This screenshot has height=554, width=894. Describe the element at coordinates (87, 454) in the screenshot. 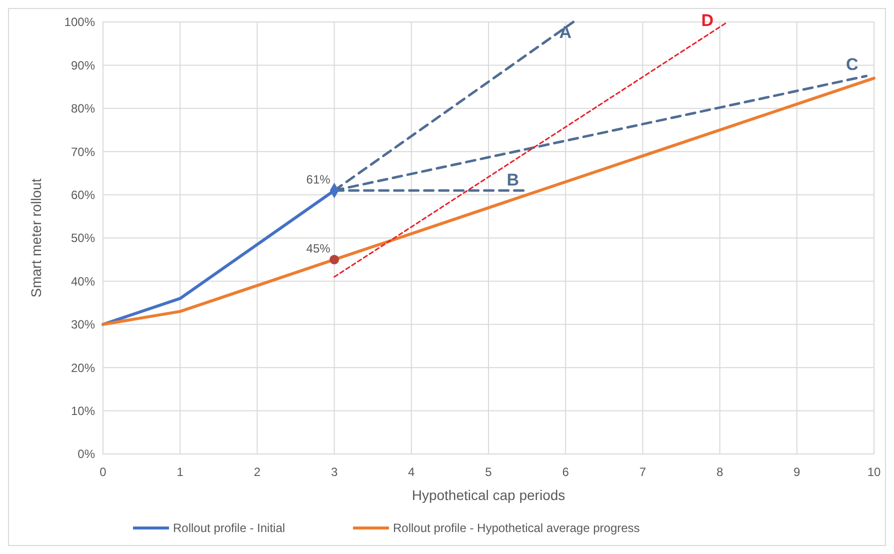

I see `y-tick-label: 0%` at that location.